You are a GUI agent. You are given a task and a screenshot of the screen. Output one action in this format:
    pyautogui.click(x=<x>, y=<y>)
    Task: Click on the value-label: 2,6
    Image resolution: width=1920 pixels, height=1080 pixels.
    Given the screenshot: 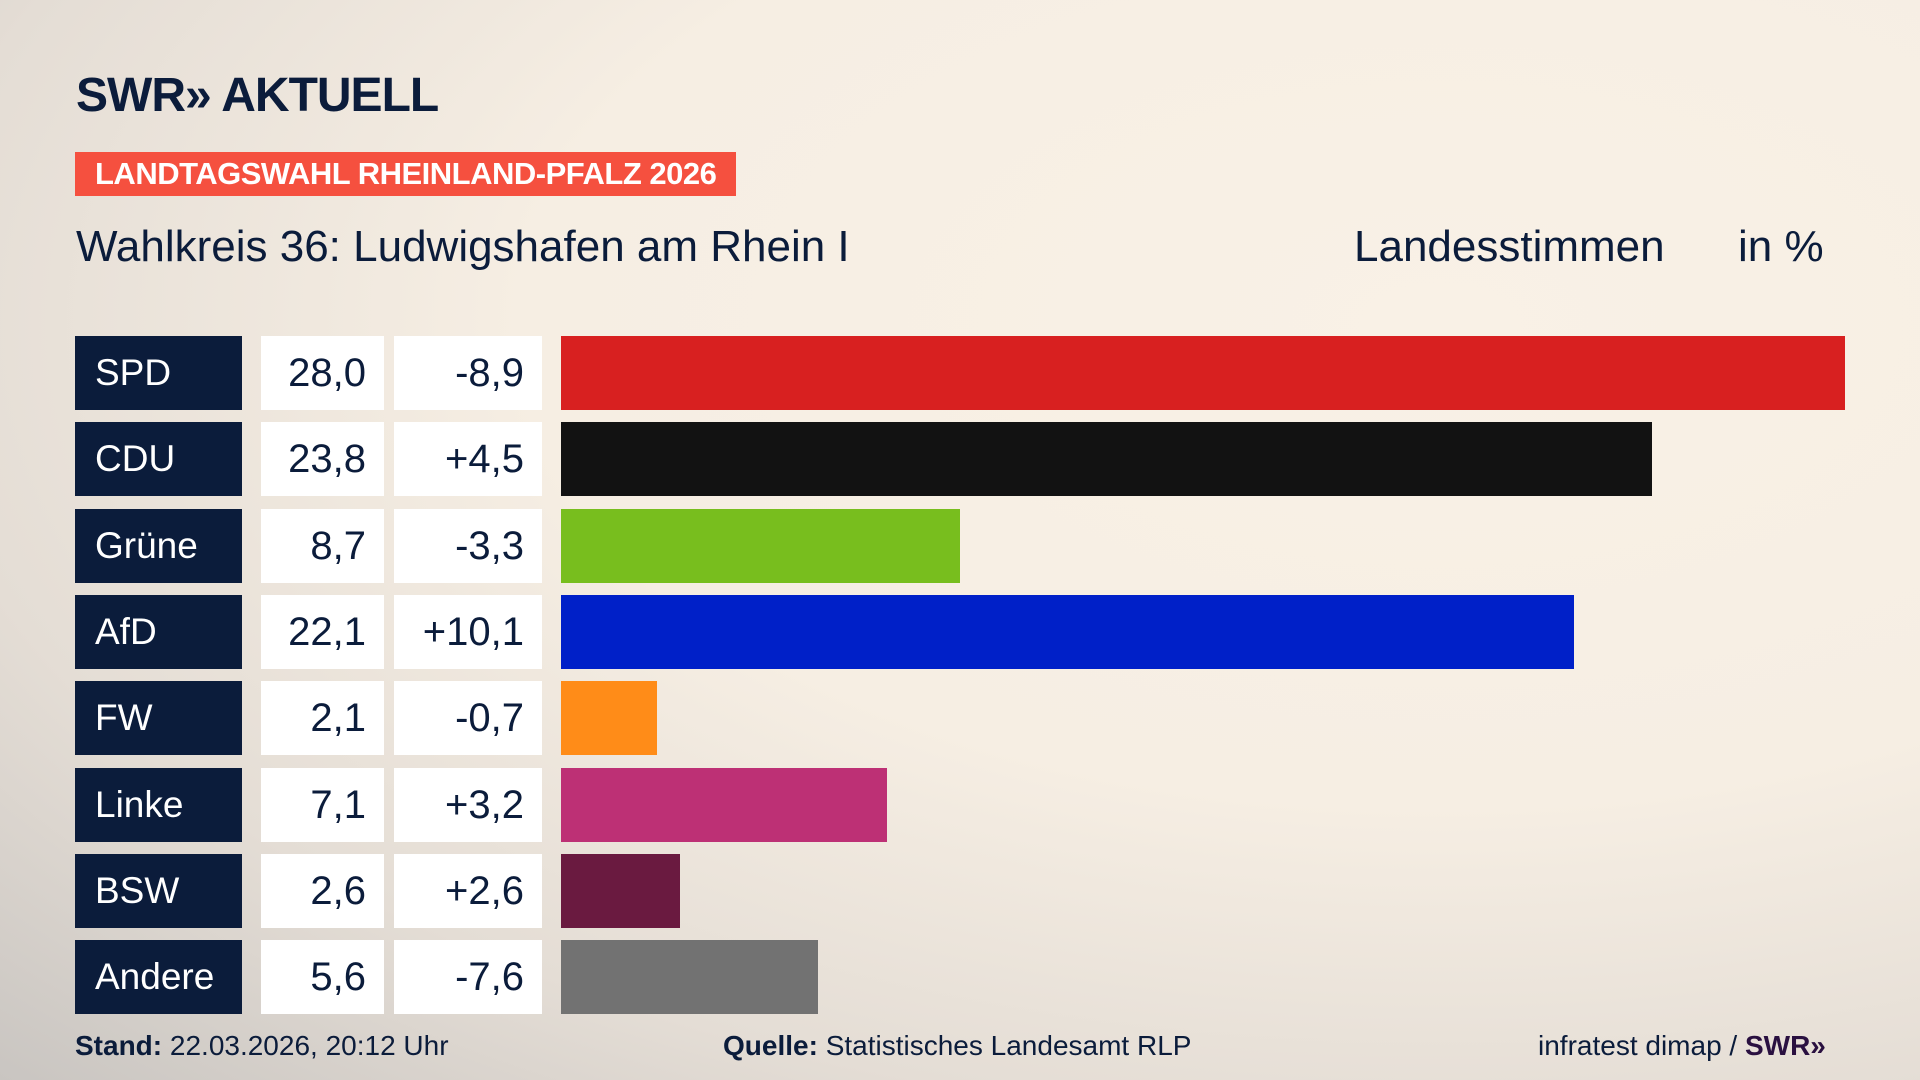 What is the action you would take?
    pyautogui.click(x=322, y=890)
    